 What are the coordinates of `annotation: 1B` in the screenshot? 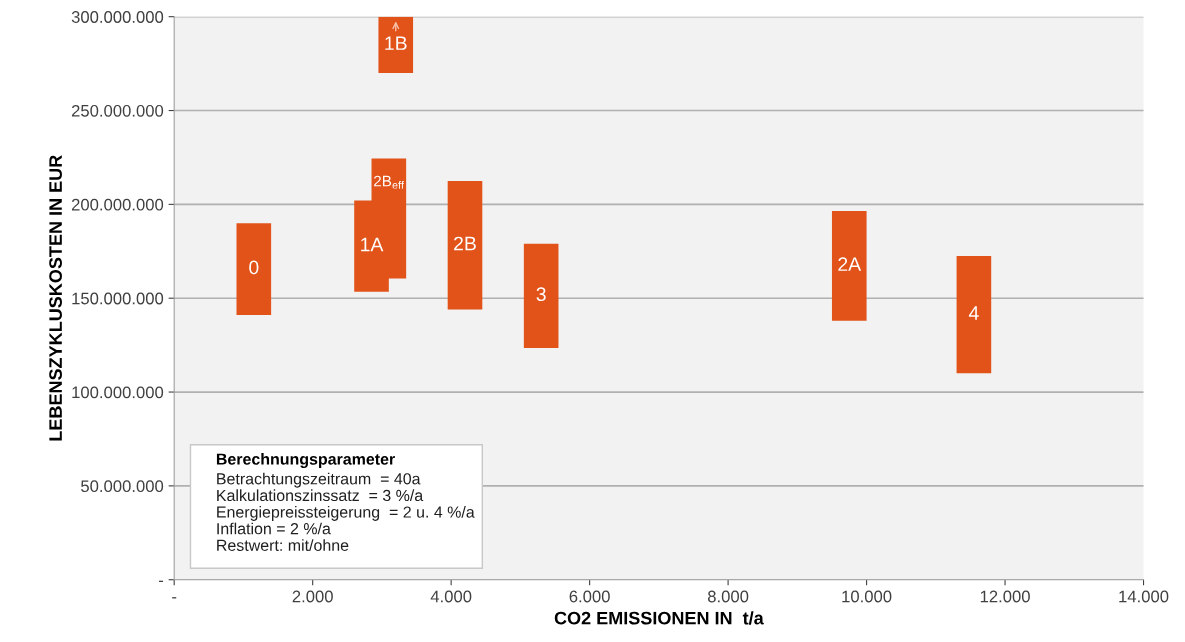 It's located at (396, 43).